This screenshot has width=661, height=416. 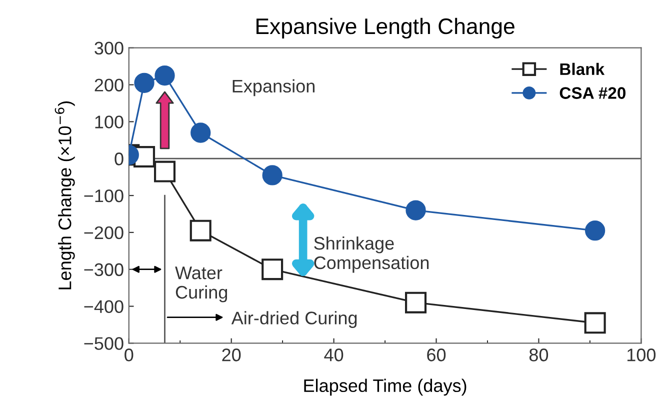 I want to click on y-tick-label: 300, so click(x=109, y=48).